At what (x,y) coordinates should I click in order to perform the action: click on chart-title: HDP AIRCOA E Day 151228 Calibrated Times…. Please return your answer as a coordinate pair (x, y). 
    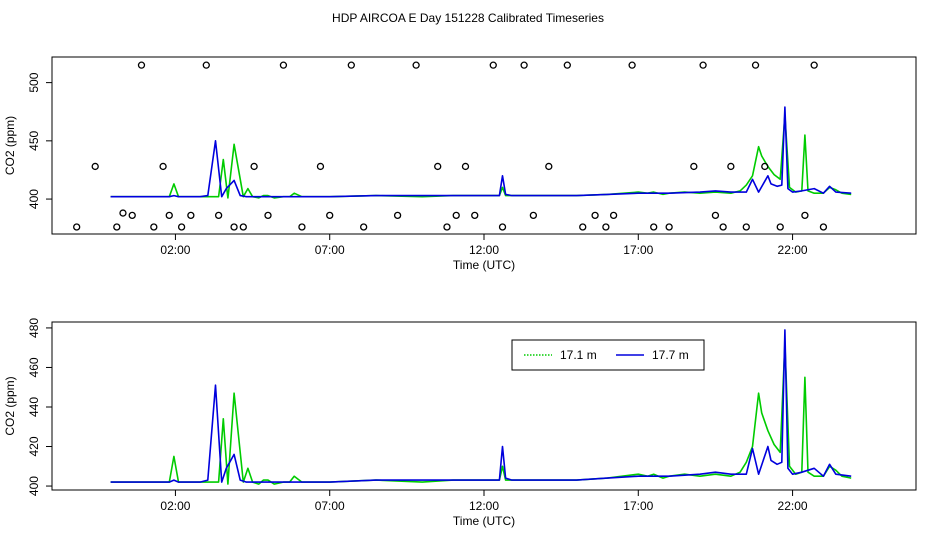
    Looking at the image, I should click on (468, 18).